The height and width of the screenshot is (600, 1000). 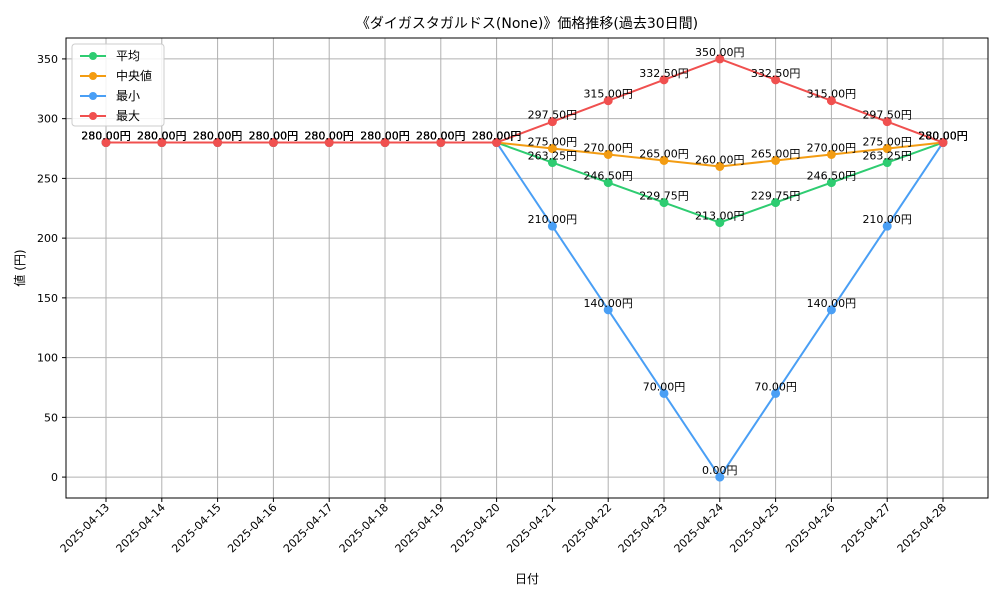 I want to click on x-axis-label: 日付, so click(x=527, y=579).